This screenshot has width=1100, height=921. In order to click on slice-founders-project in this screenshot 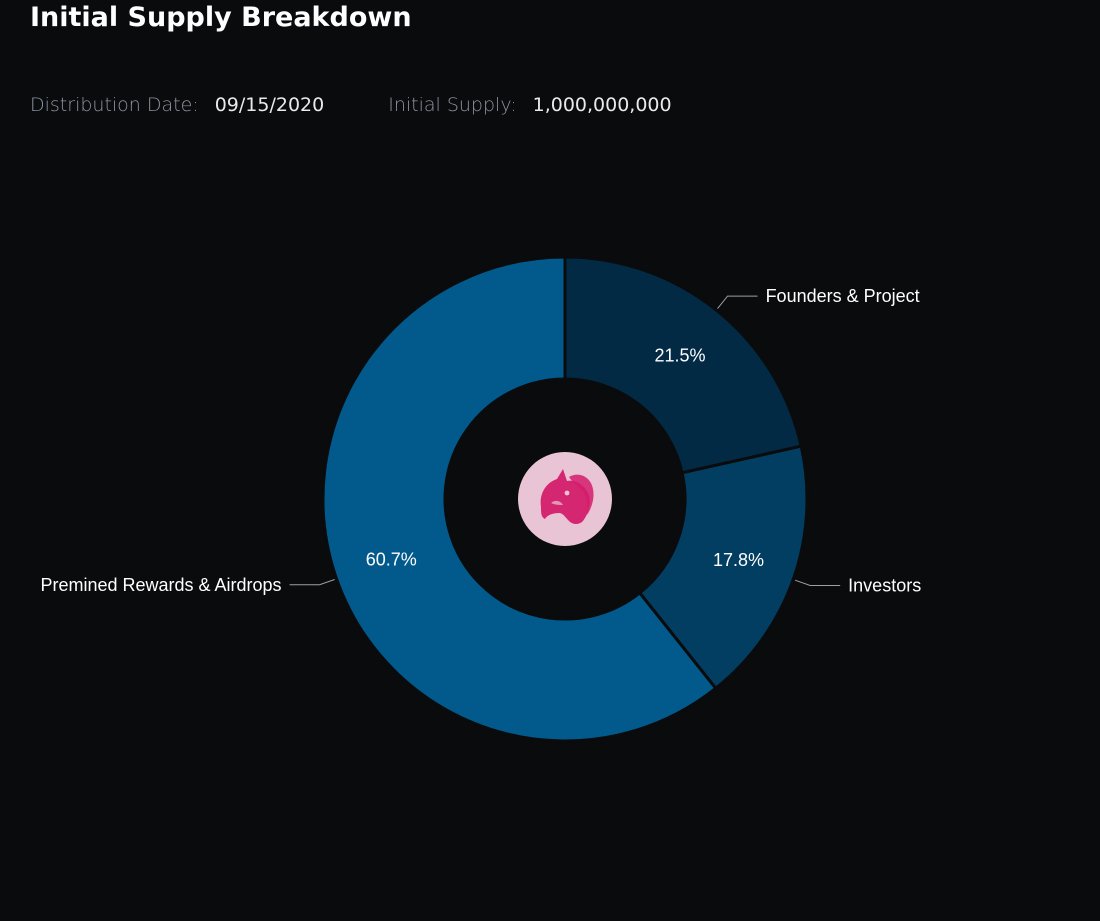, I will do `click(683, 365)`.